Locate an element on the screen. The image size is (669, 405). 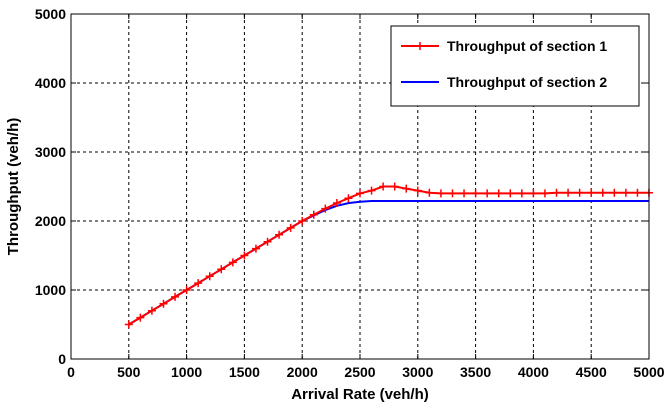
legend-marker is located at coordinates (420, 46).